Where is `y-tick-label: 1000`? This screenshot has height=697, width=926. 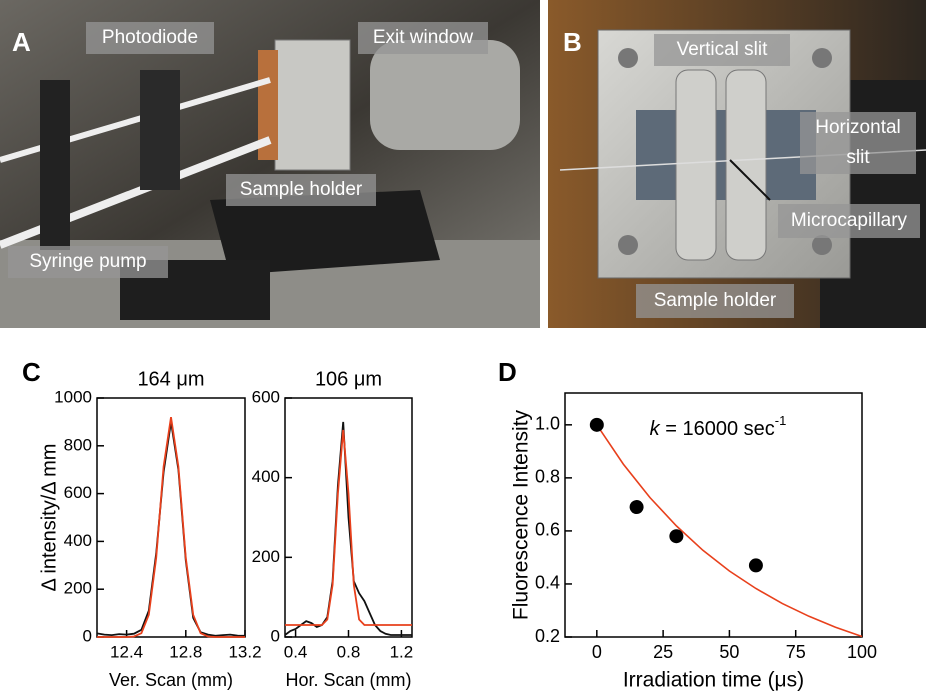
y-tick-label: 1000 is located at coordinates (73, 396).